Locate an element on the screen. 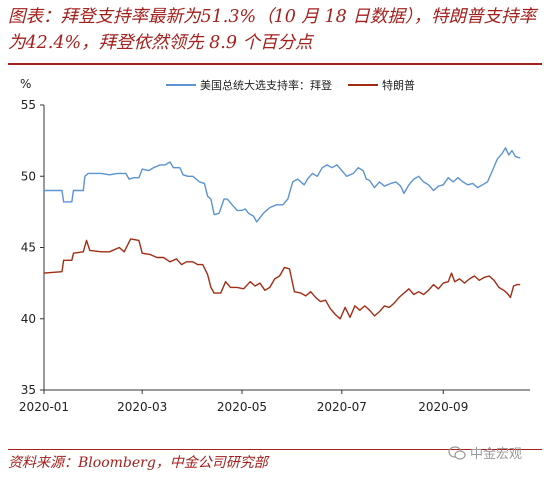  watermark-text: 中金宏观 is located at coordinates (496, 454).